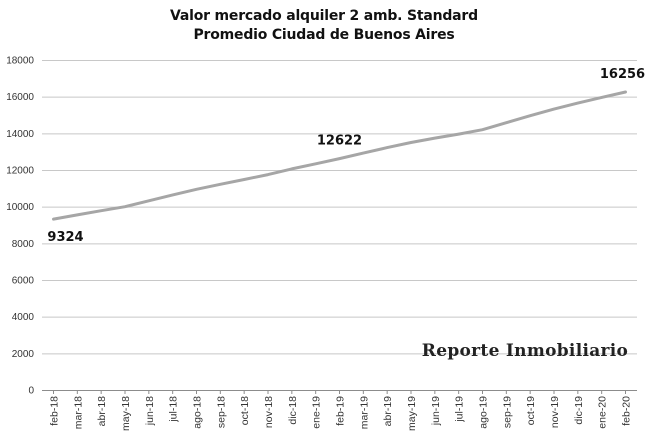  What do you see at coordinates (65, 237) in the screenshot?
I see `data-label: 9324` at bounding box center [65, 237].